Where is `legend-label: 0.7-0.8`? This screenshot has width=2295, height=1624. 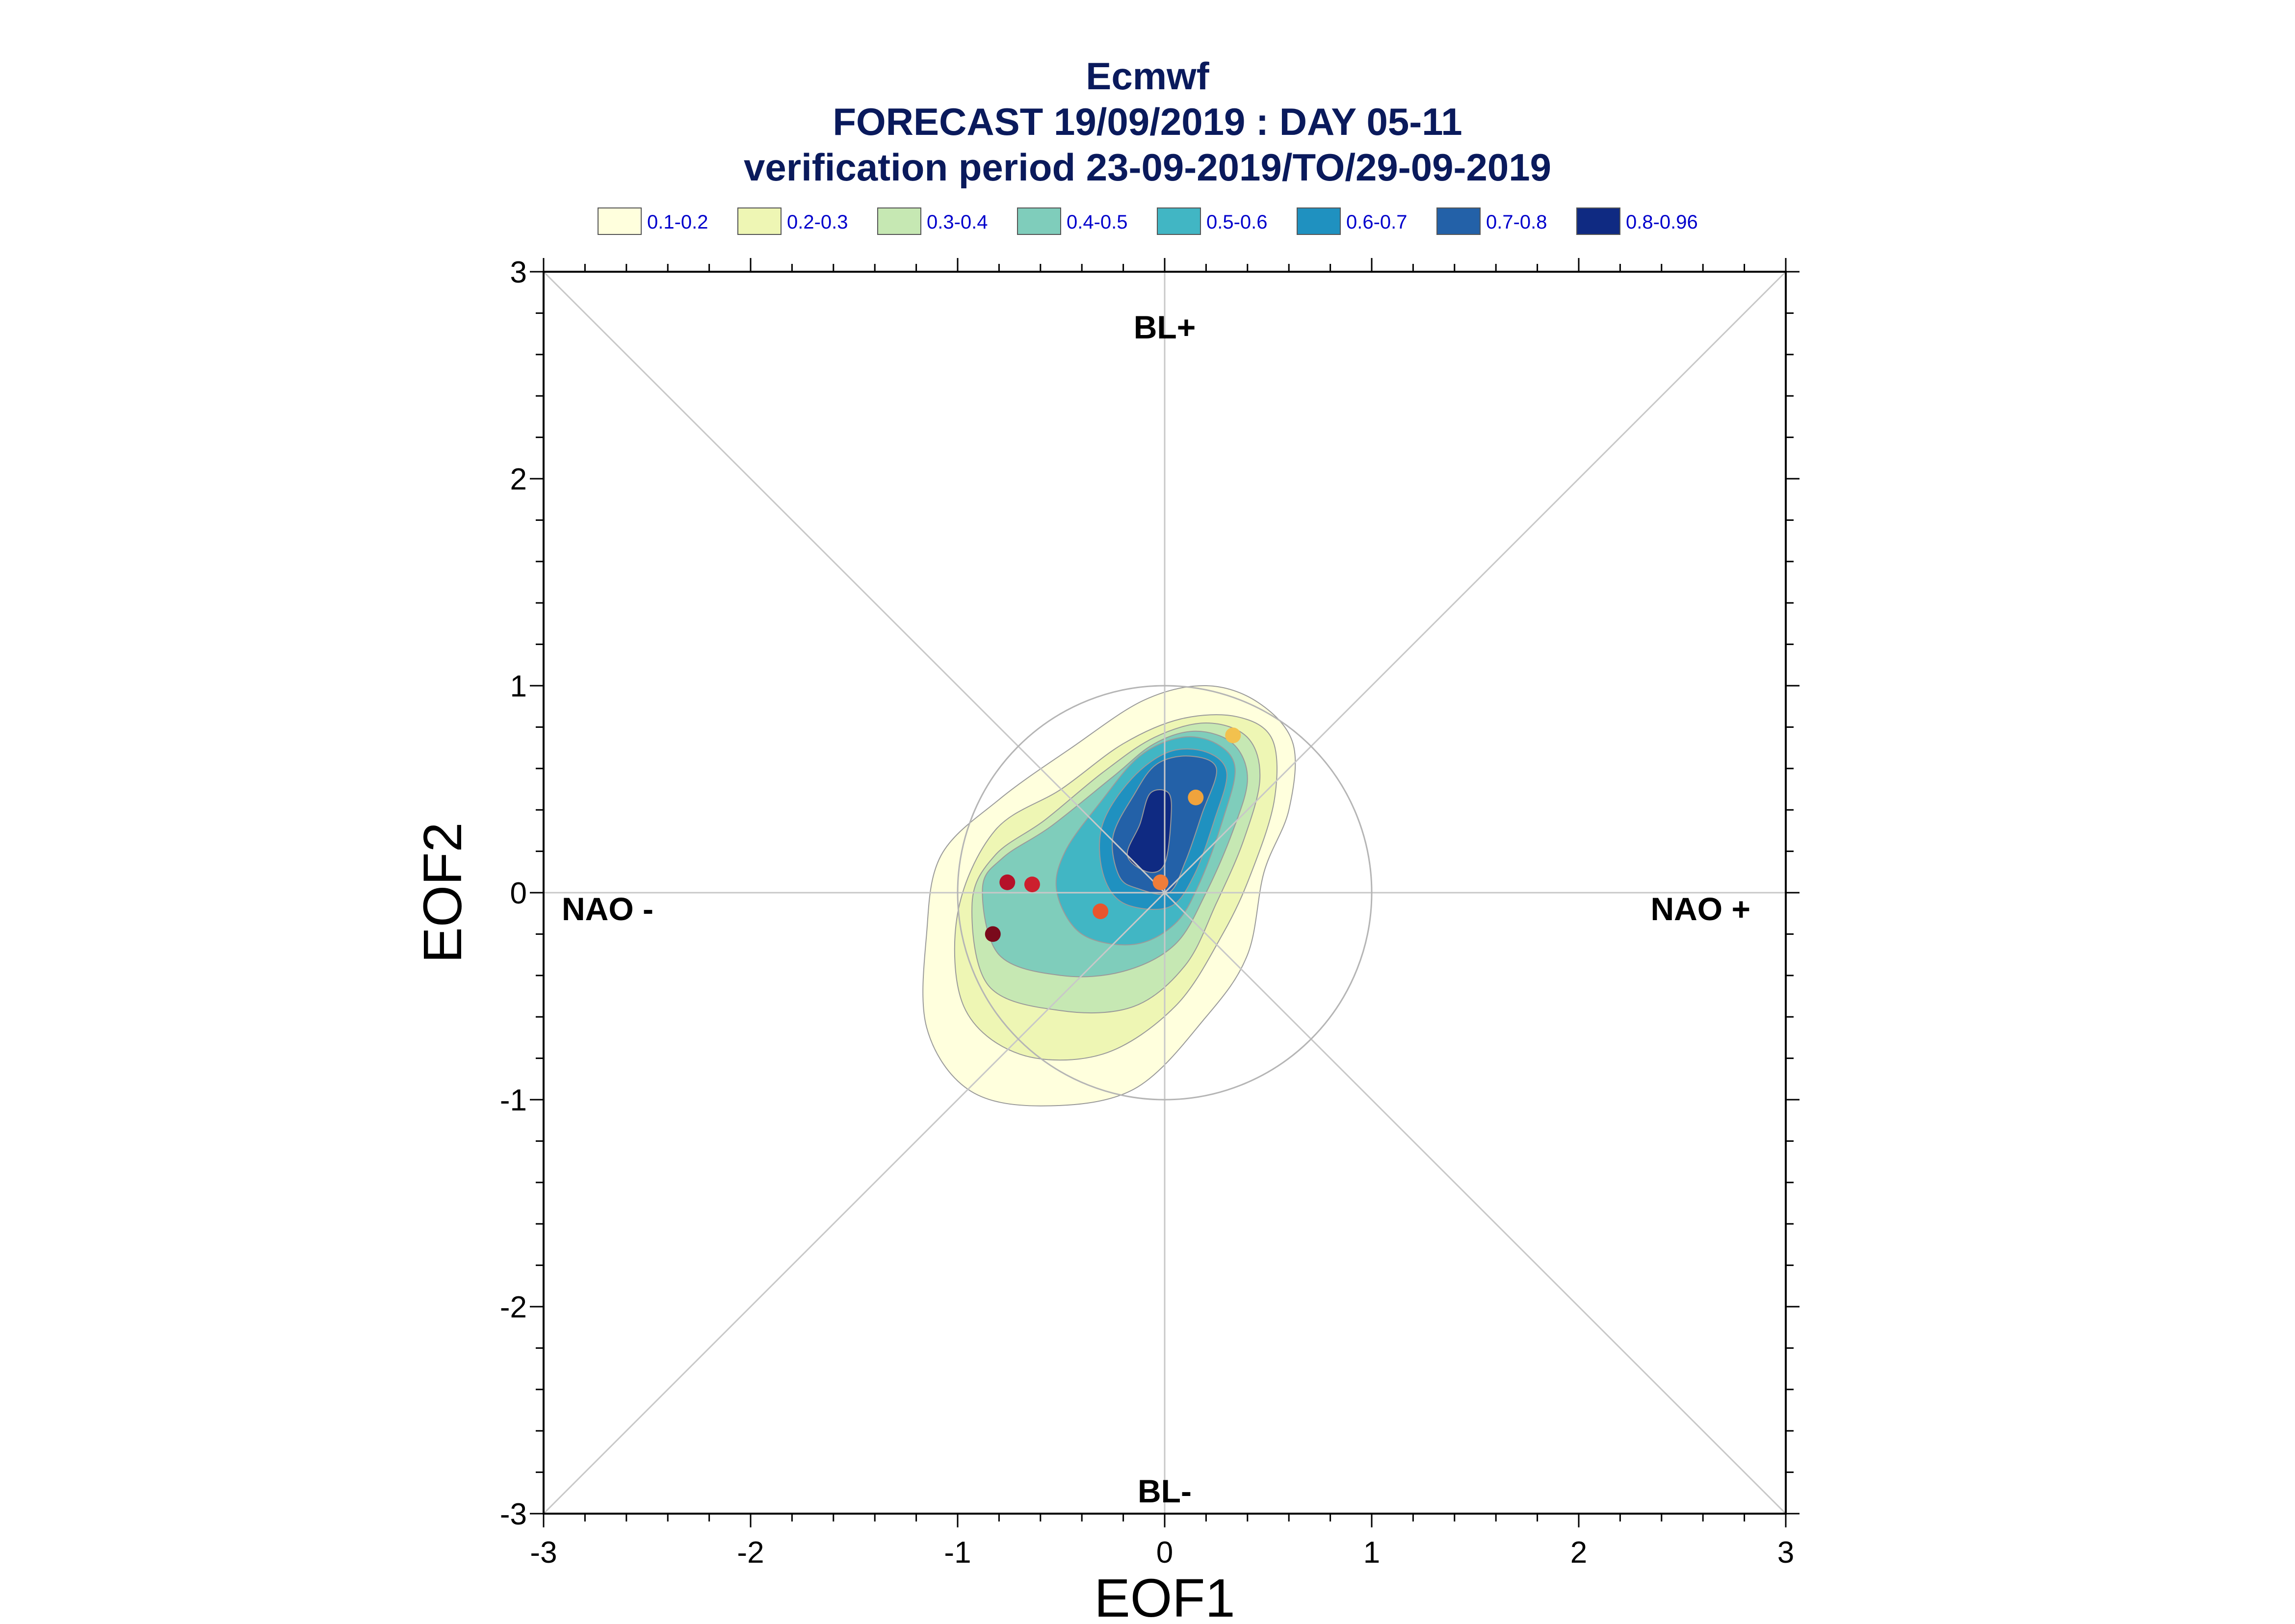
legend-label: 0.7-0.8 is located at coordinates (1517, 222).